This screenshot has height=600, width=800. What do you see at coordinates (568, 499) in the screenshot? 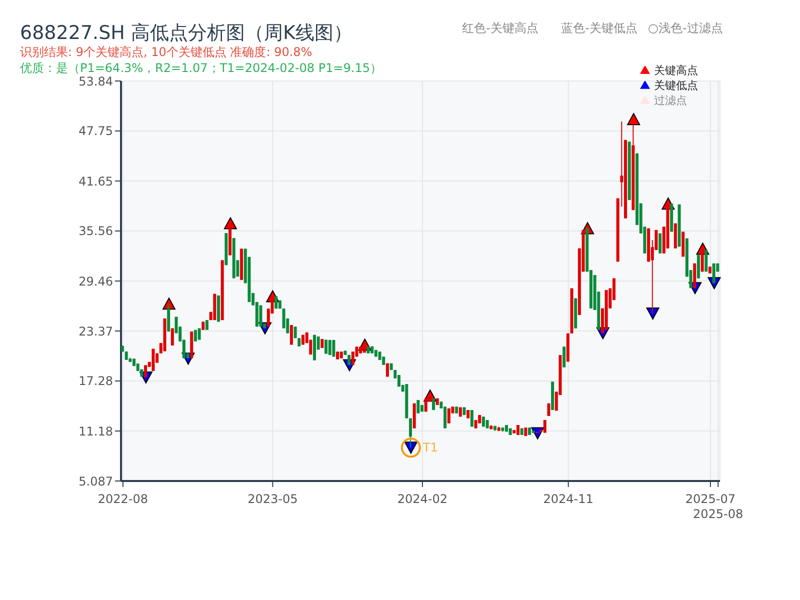
I see `x-tick-label: 2024-11` at bounding box center [568, 499].